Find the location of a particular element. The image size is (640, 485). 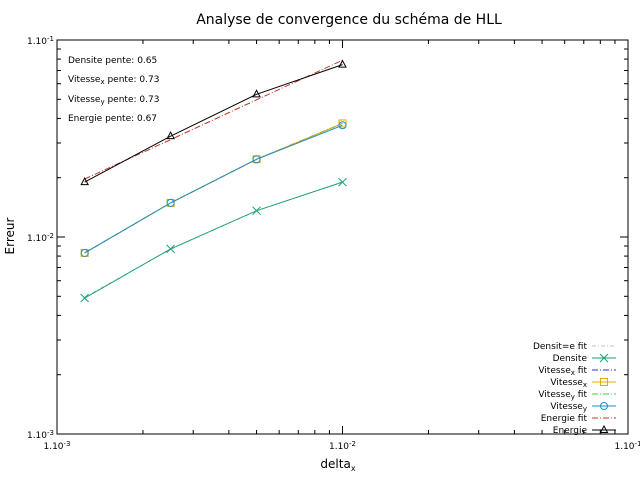

legend-label: Vitessex fit is located at coordinates (562, 371).